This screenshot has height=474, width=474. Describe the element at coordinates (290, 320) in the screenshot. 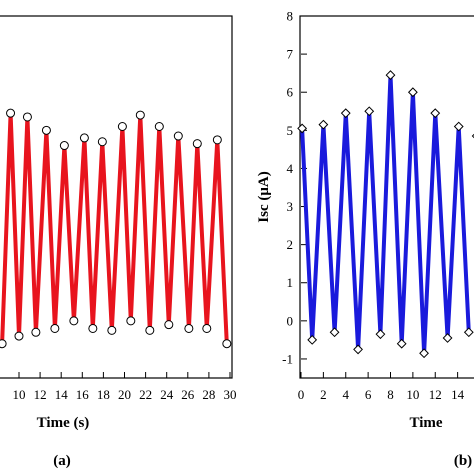

I see `y-axis-b-tick-label: 0` at that location.